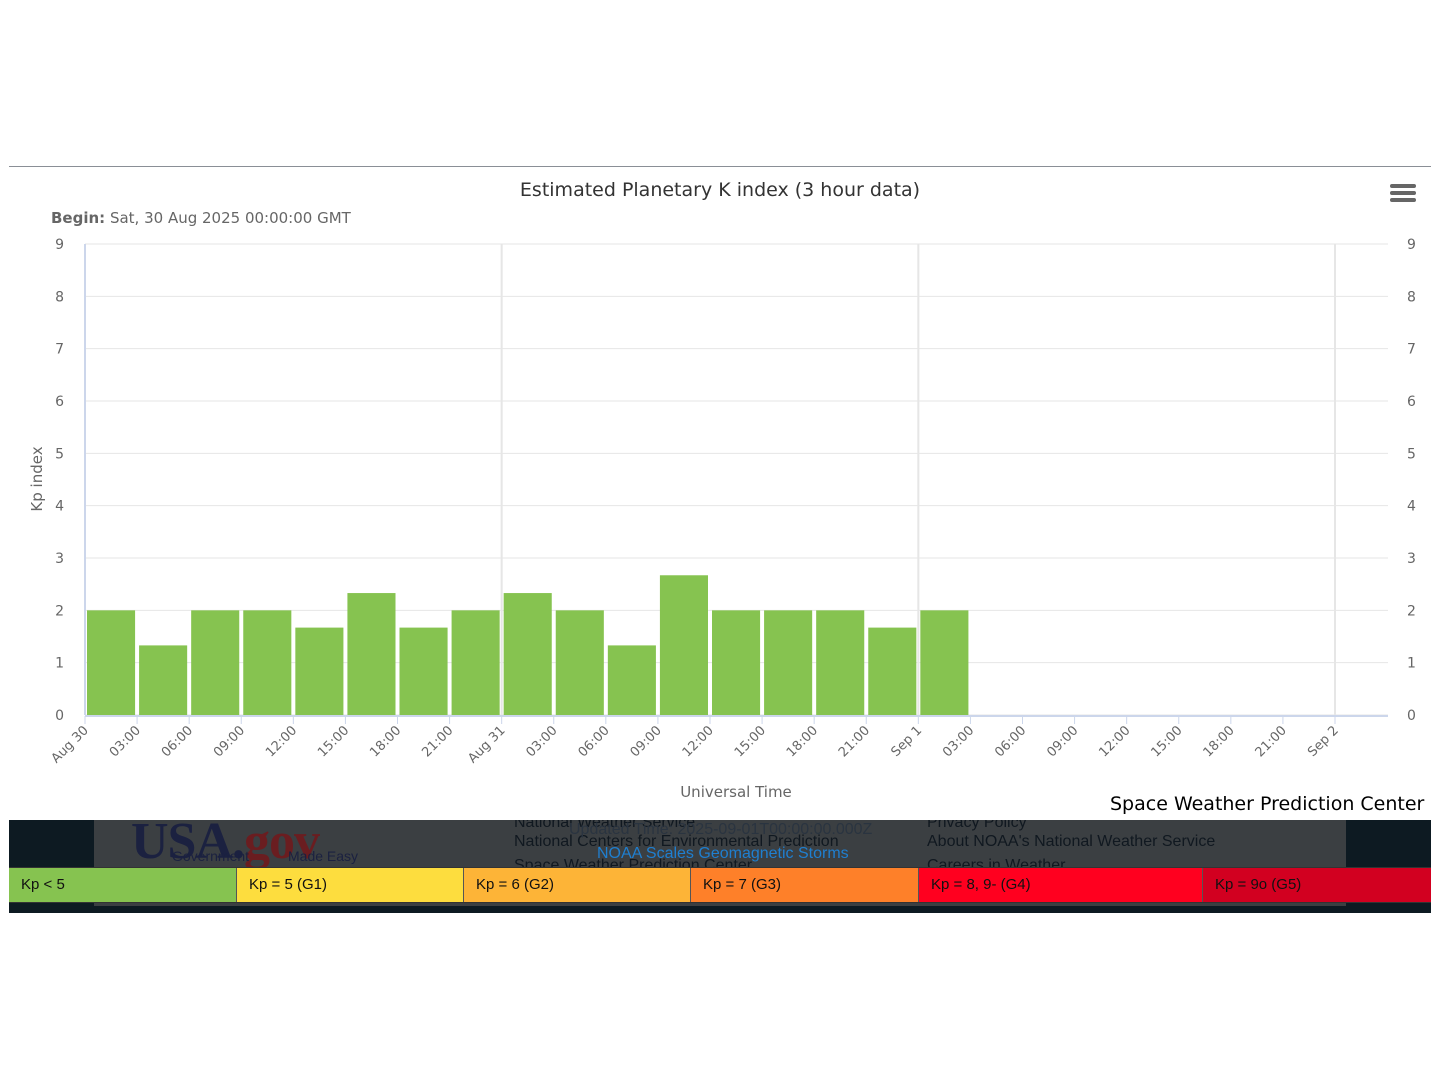 This screenshot has height=1080, width=1440. I want to click on logo-gov: gov, so click(282, 845).